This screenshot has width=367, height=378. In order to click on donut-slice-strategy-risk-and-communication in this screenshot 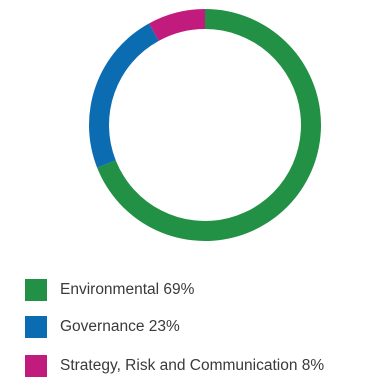, I will do `click(177, 24)`.